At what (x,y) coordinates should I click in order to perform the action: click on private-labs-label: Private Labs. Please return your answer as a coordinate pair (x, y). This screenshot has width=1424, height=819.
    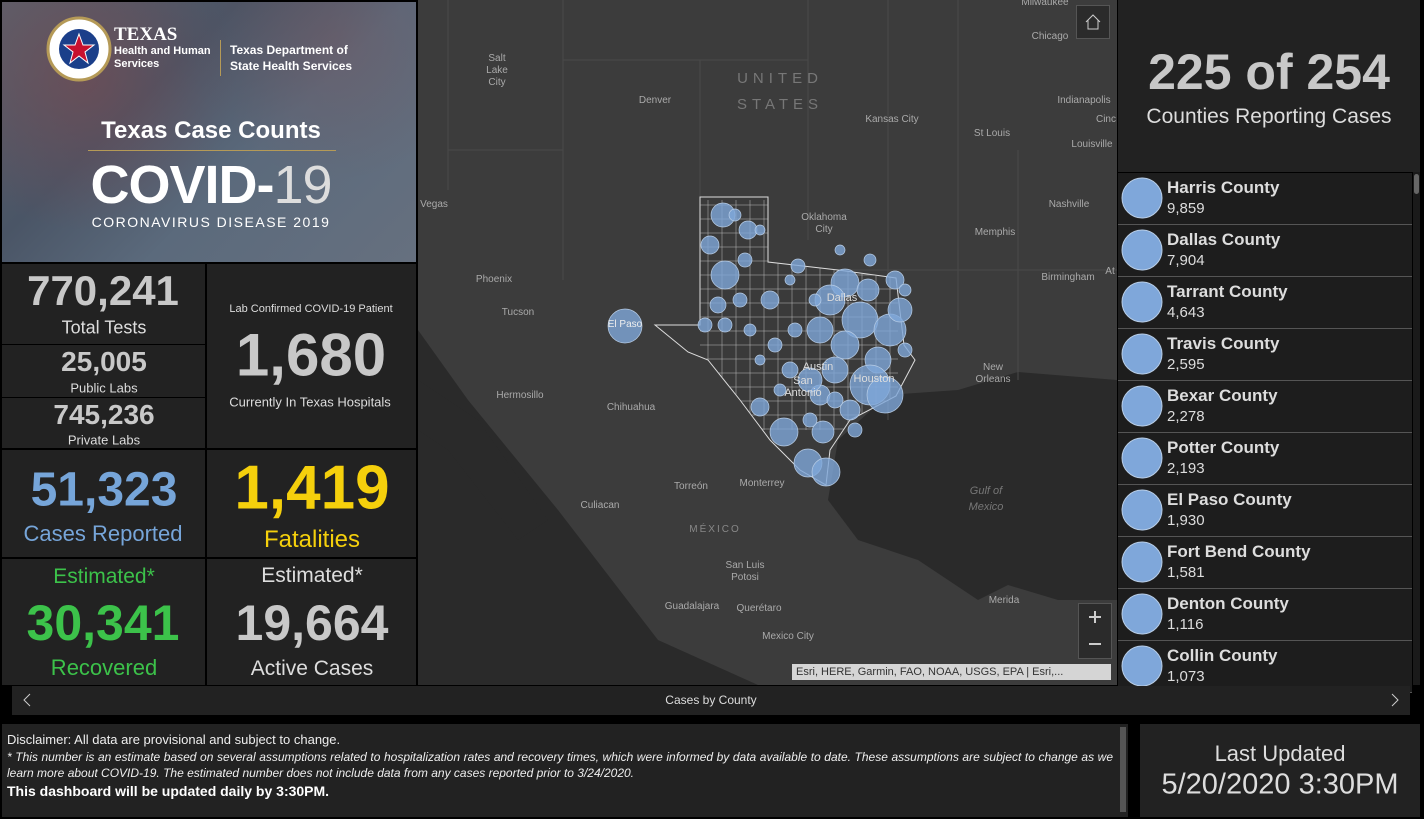
    Looking at the image, I should click on (104, 440).